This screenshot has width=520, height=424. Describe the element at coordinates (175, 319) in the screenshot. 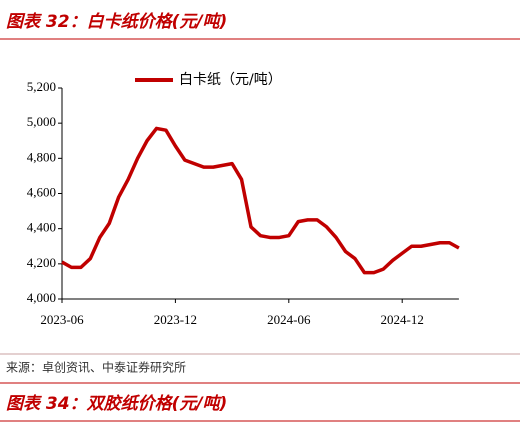

I see `x-tick-label: 2023-12` at that location.